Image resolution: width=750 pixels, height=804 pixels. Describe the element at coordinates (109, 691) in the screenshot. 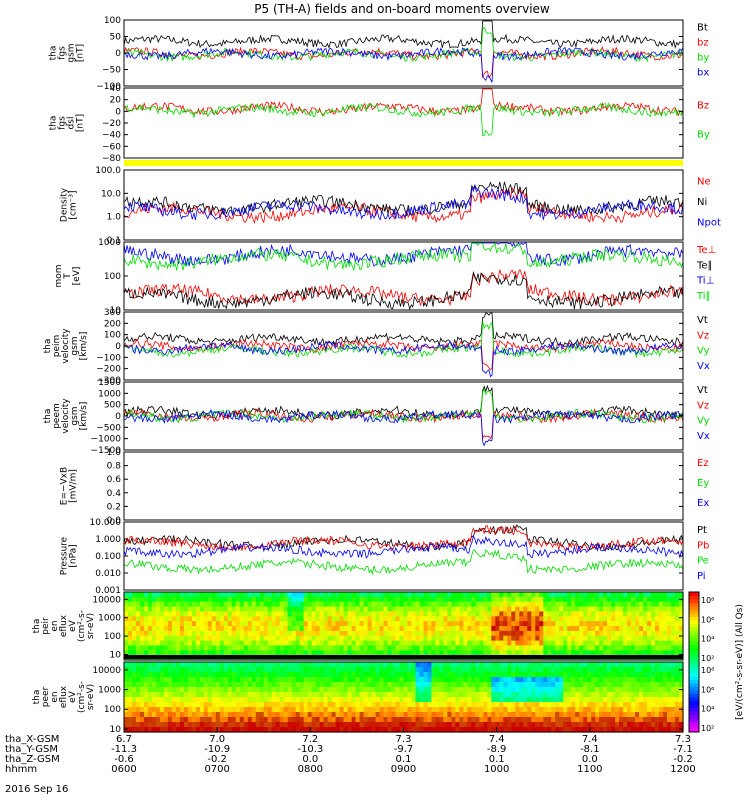

I see `y-tick-label: 1000` at that location.